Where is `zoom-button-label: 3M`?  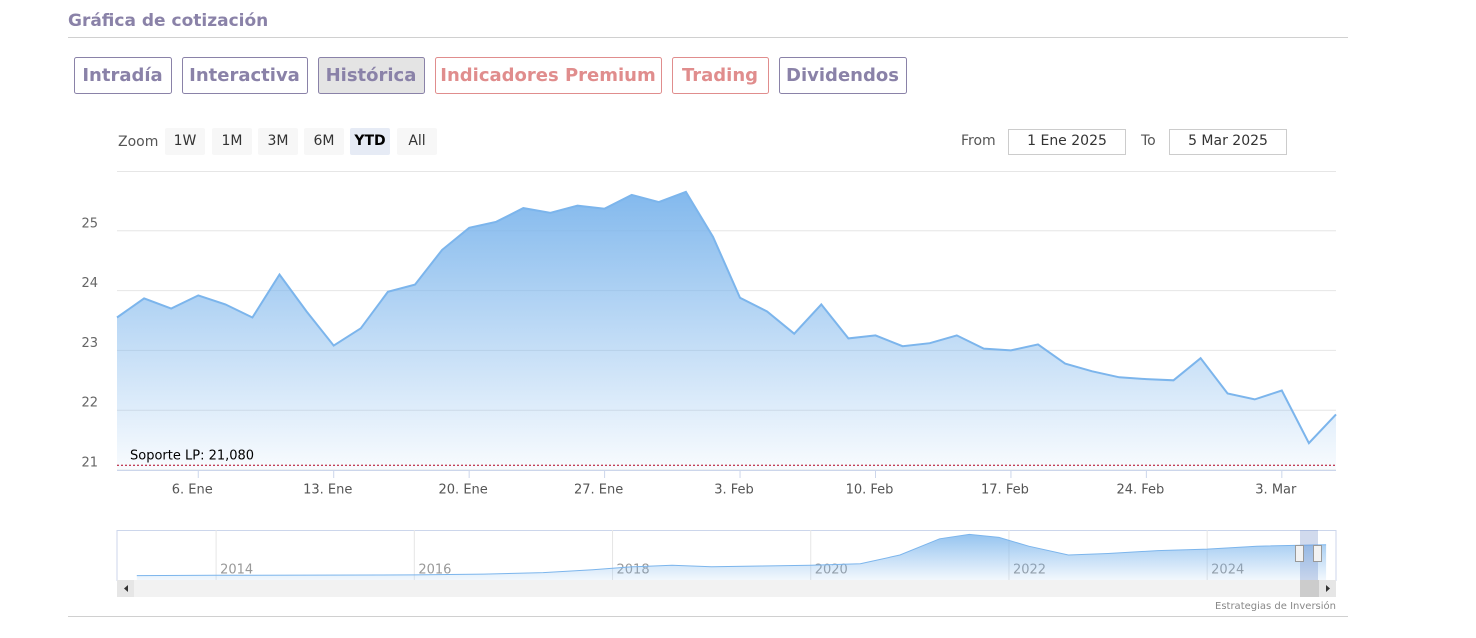
zoom-button-label: 3M is located at coordinates (278, 141).